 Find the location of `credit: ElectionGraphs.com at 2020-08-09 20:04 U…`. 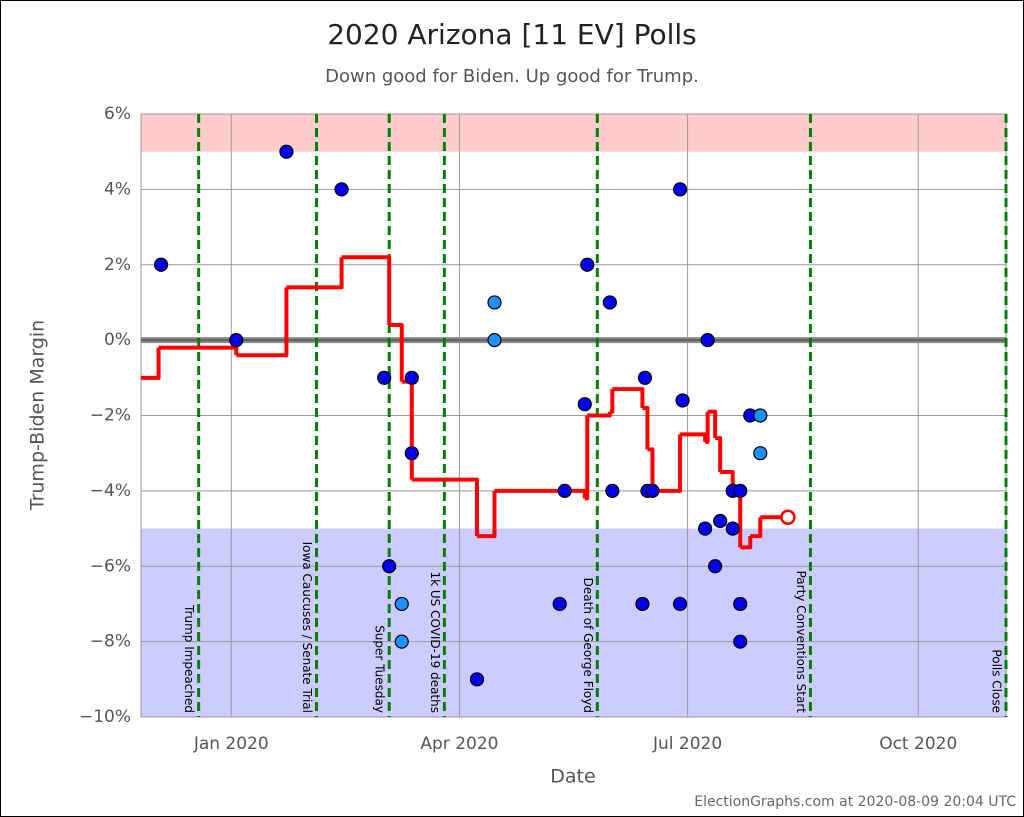

credit: ElectionGraphs.com at 2020-08-09 20:04 U… is located at coordinates (855, 802).